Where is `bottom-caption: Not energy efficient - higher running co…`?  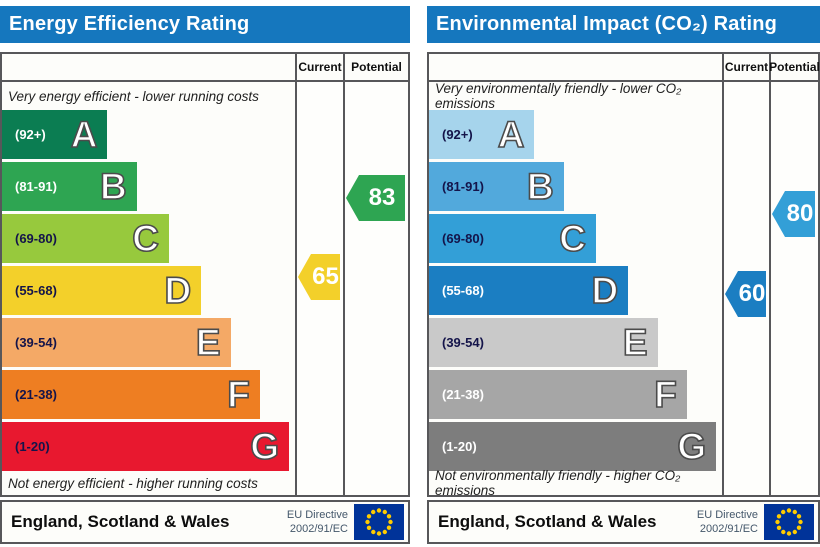 bottom-caption: Not energy efficient - higher running co… is located at coordinates (133, 483).